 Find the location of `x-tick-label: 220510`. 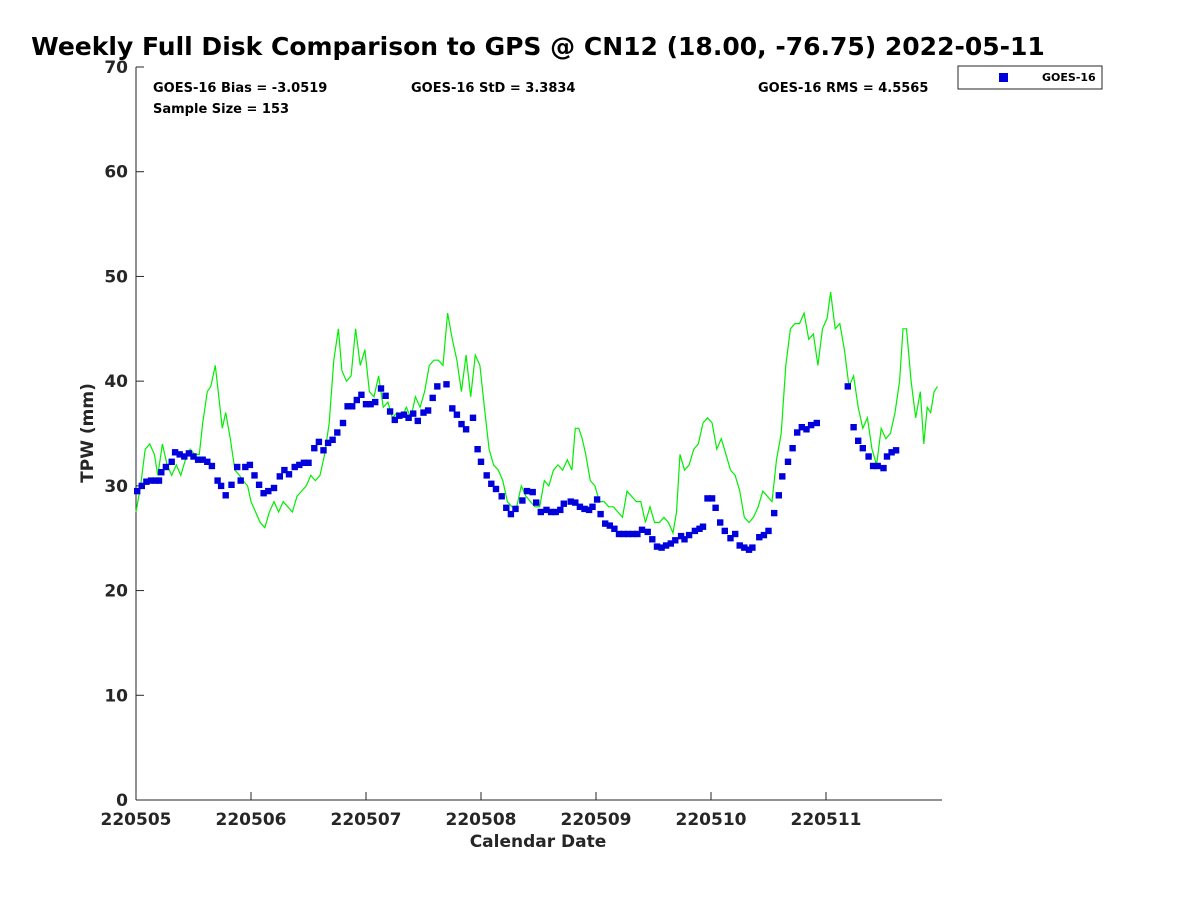

x-tick-label: 220510 is located at coordinates (711, 820).